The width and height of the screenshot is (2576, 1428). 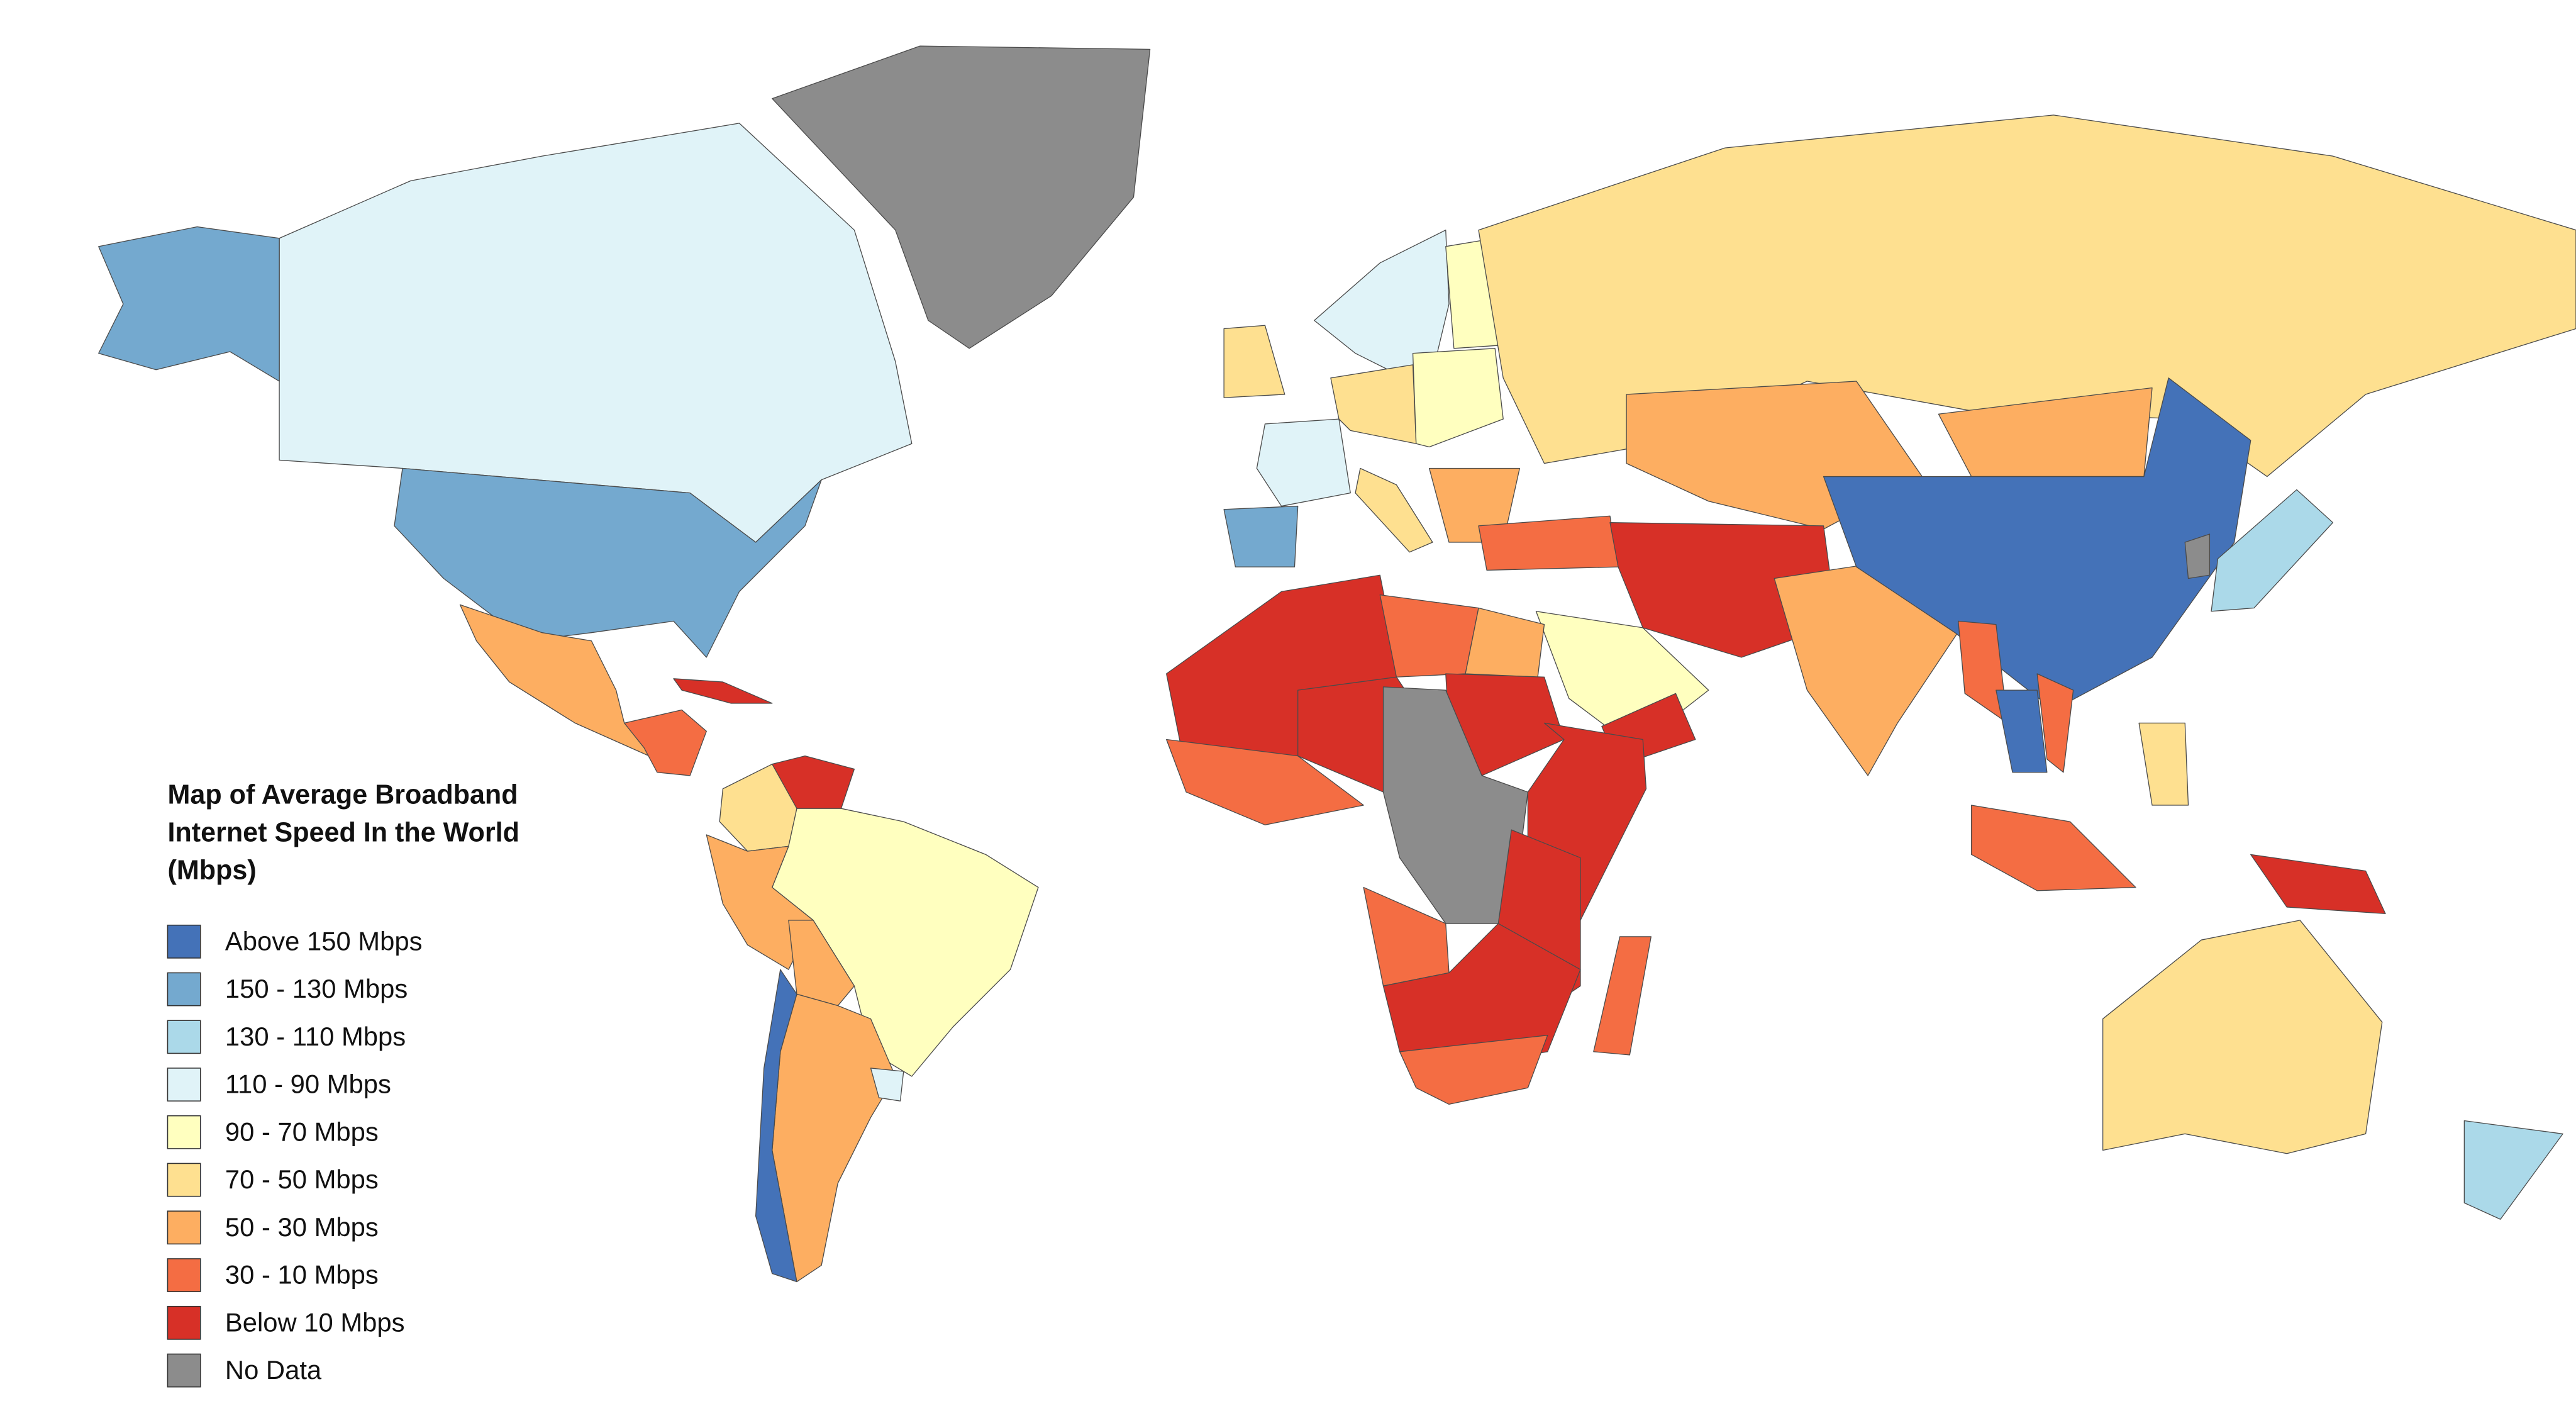 What do you see at coordinates (2163, 764) in the screenshot?
I see `philippines` at bounding box center [2163, 764].